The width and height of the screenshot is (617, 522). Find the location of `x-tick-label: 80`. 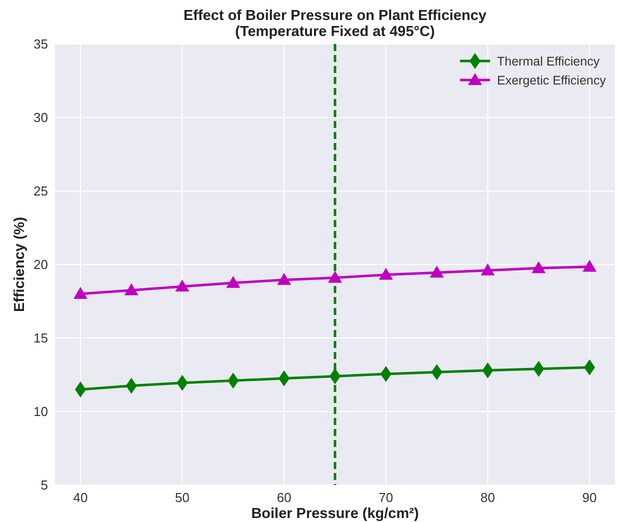

x-tick-label: 80 is located at coordinates (487, 497).